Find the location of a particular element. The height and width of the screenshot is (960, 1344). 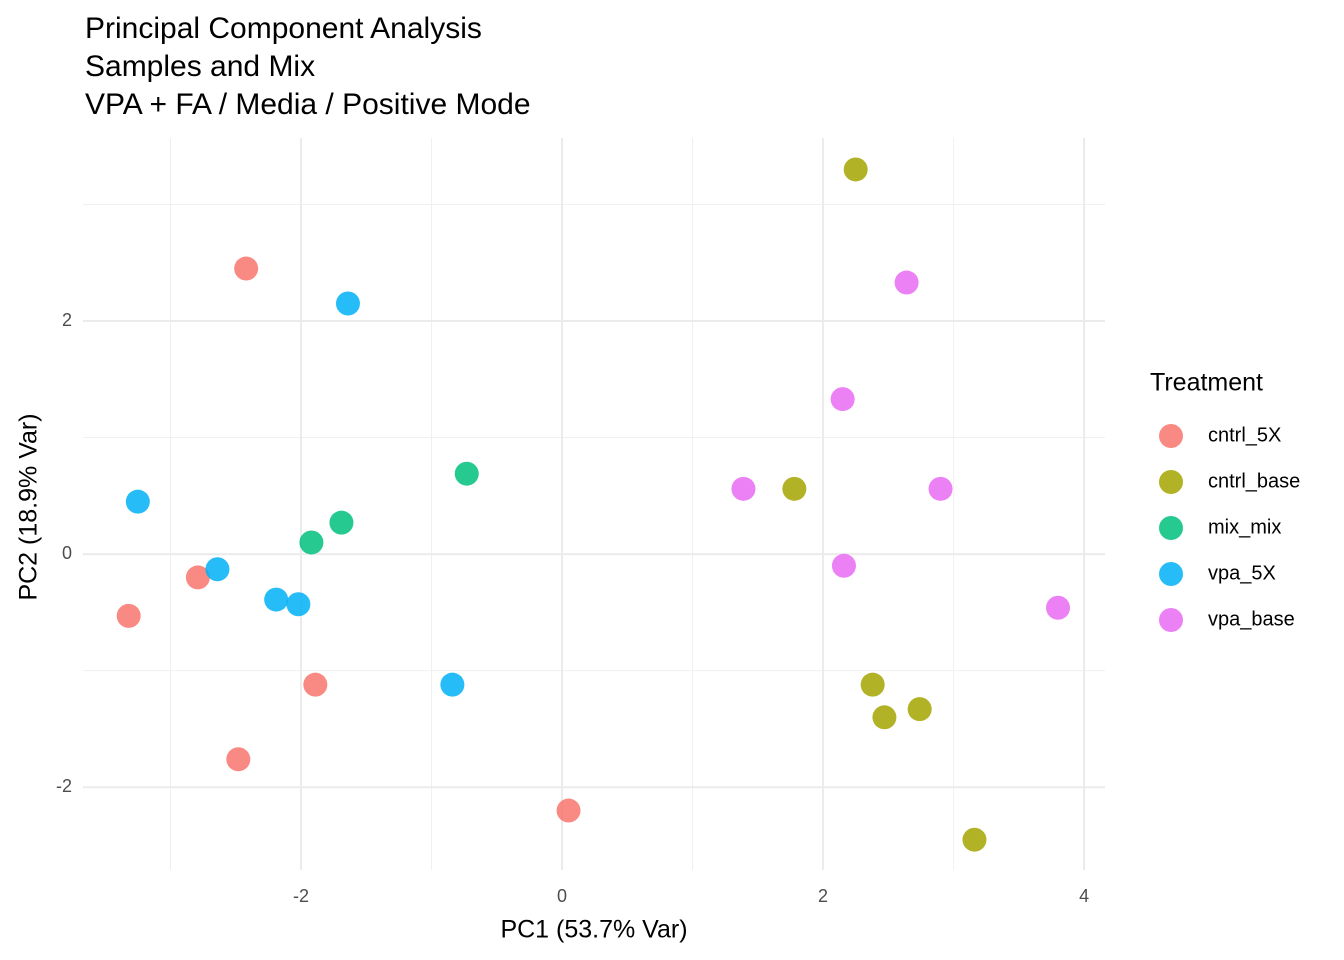

legend-label: vpa_base is located at coordinates (1251, 619).